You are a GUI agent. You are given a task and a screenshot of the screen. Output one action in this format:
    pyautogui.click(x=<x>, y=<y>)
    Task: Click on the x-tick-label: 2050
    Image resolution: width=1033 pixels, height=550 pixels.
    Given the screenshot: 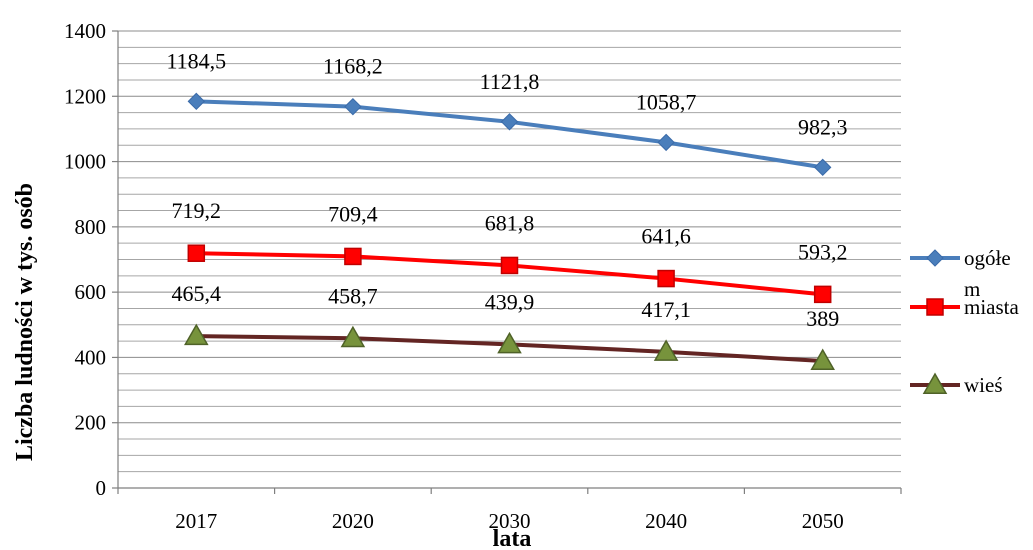 What is the action you would take?
    pyautogui.click(x=823, y=521)
    